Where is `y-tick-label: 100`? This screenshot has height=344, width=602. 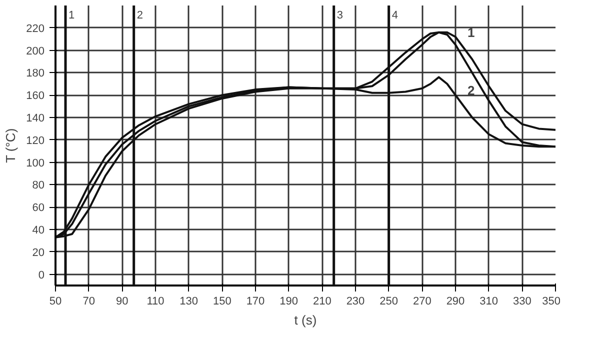
y-tick-label: 100 is located at coordinates (35, 163).